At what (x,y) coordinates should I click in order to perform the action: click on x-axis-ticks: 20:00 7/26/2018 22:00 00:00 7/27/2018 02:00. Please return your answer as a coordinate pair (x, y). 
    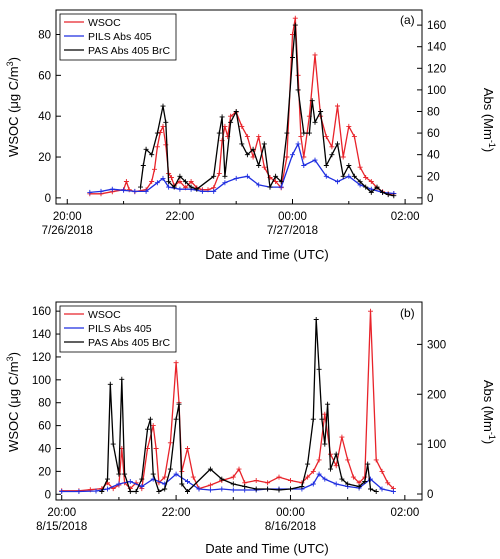
    Looking at the image, I should click on (231, 218).